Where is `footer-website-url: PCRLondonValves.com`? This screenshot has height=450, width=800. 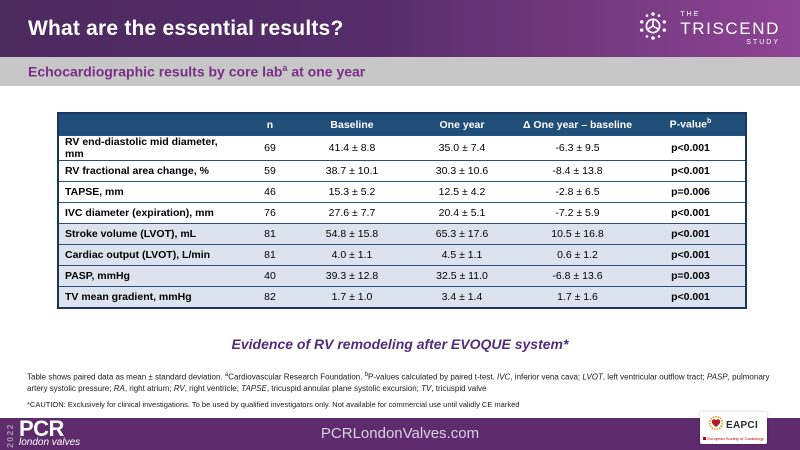
footer-website-url: PCRLondonValves.com is located at coordinates (400, 433).